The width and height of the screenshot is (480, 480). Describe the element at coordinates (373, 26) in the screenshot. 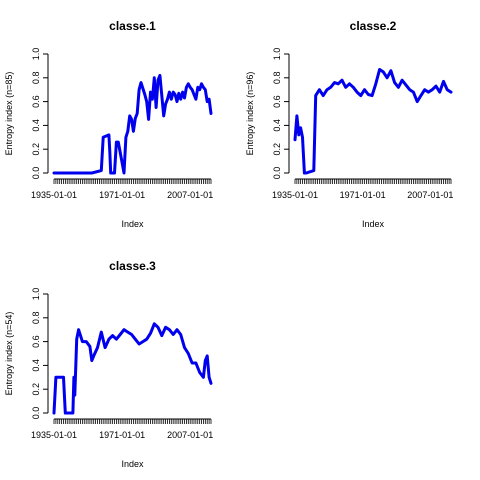

I see `chart-title: classe.2` at that location.